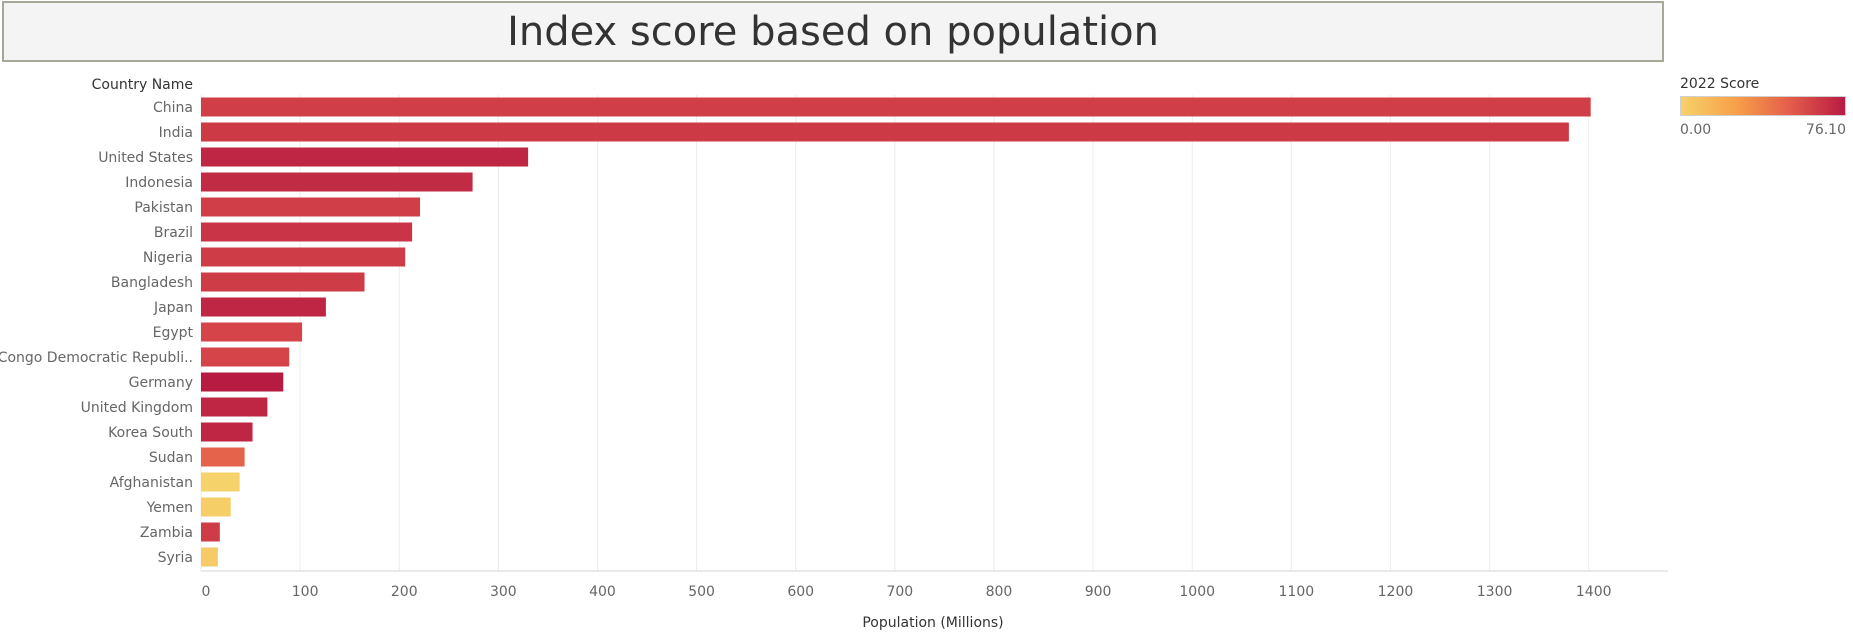  Describe the element at coordinates (169, 508) in the screenshot. I see `category-label: Yemen` at that location.